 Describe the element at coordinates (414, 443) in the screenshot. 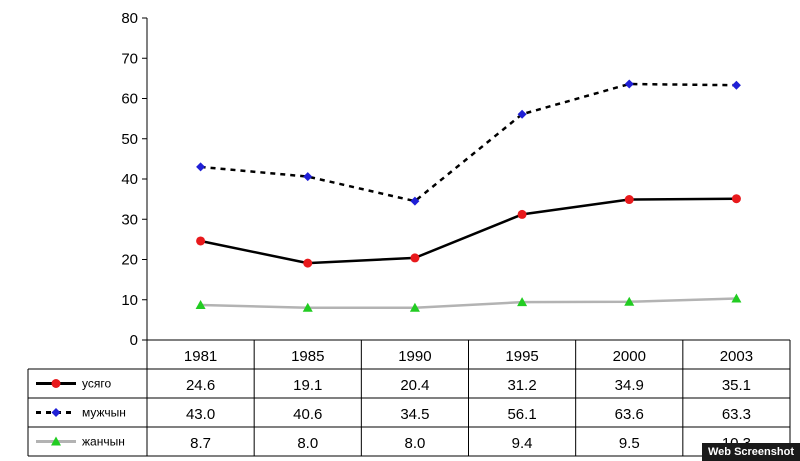

I see `table-value-2-2: 8.0` at that location.